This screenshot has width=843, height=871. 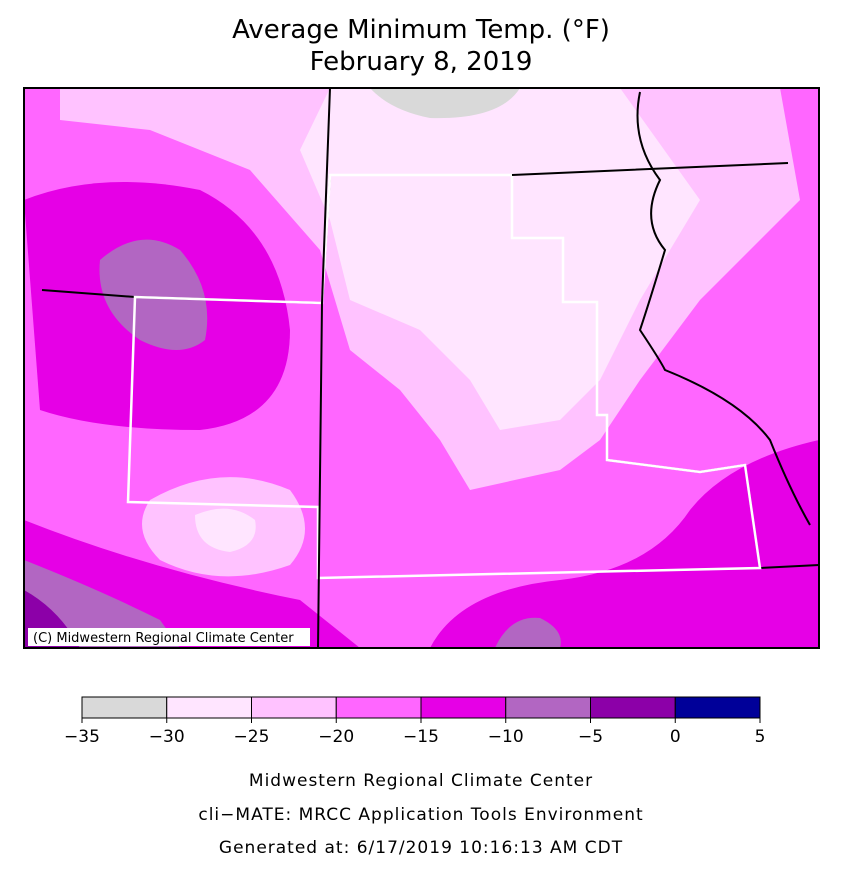 What do you see at coordinates (421, 848) in the screenshot?
I see `footer-line: Generated at: 6/17/2019 10:16:13 AM CDT` at bounding box center [421, 848].